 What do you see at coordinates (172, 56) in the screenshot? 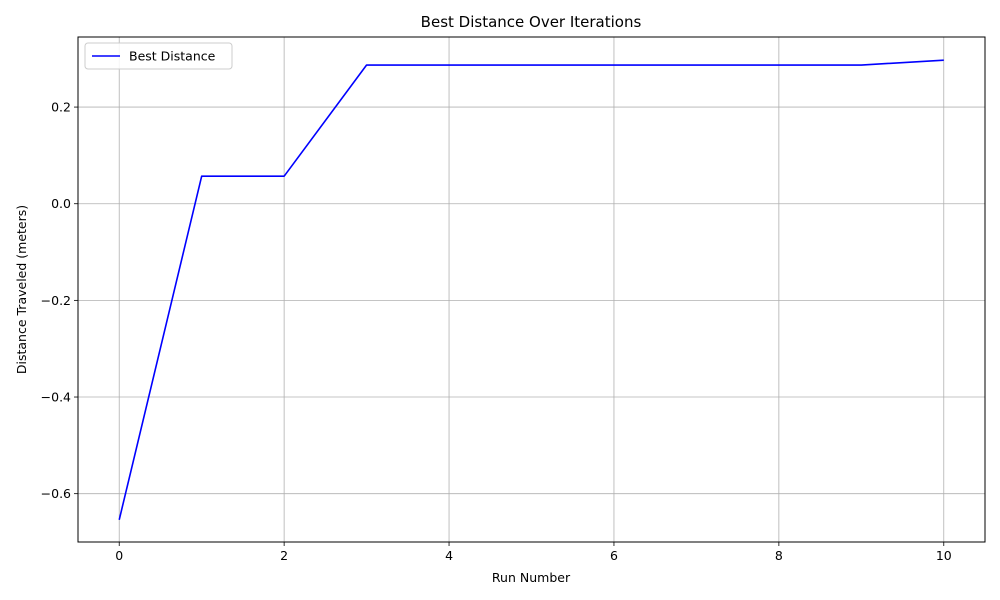
I see `legend-label: Best Distance` at bounding box center [172, 56].